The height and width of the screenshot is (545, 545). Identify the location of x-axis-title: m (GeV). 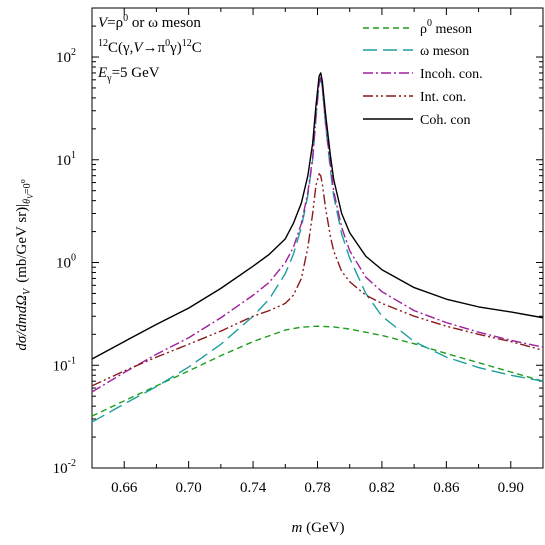
(318, 528).